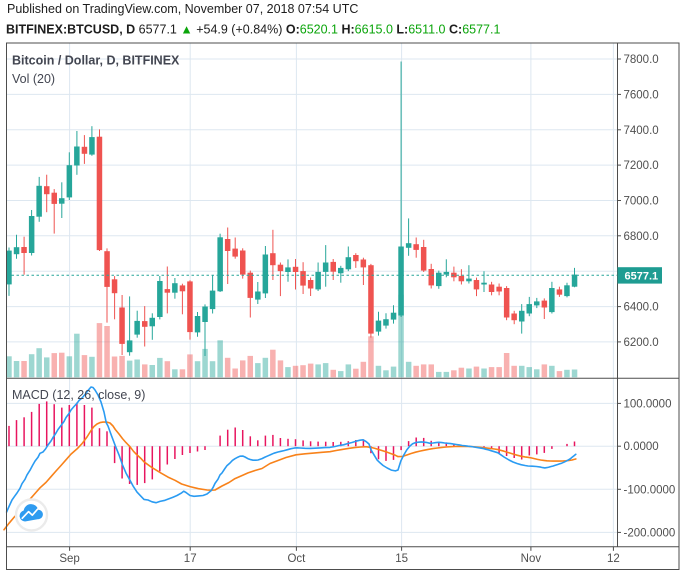  Describe the element at coordinates (78, 395) in the screenshot. I see `svg-text: MACD (12, 26, close, 9)` at that location.